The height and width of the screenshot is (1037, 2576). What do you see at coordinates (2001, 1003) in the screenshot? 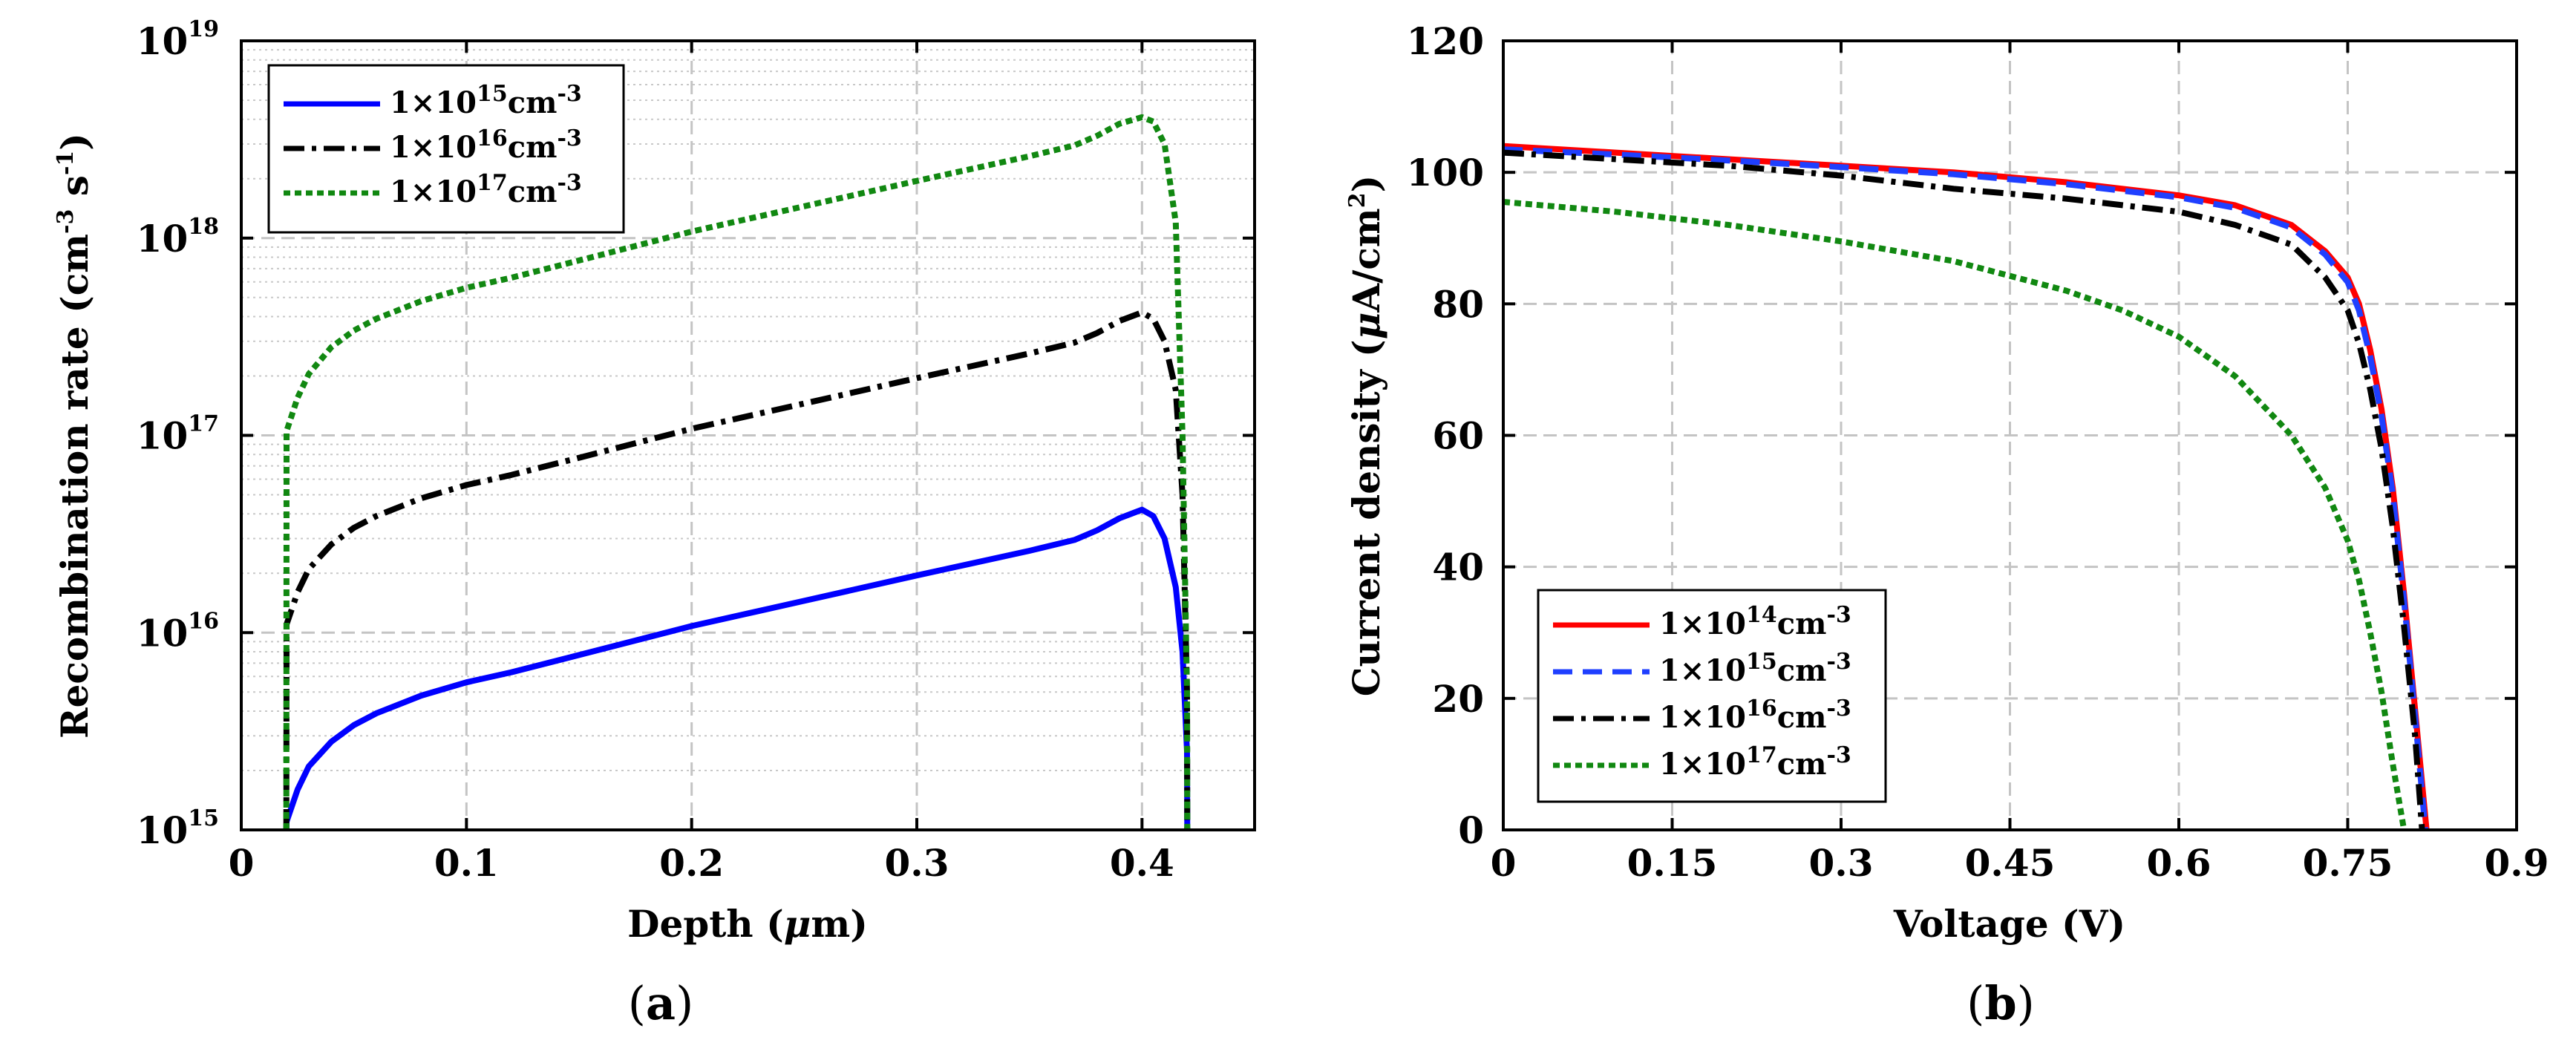
I see `b-caption: (b)` at bounding box center [2001, 1003].